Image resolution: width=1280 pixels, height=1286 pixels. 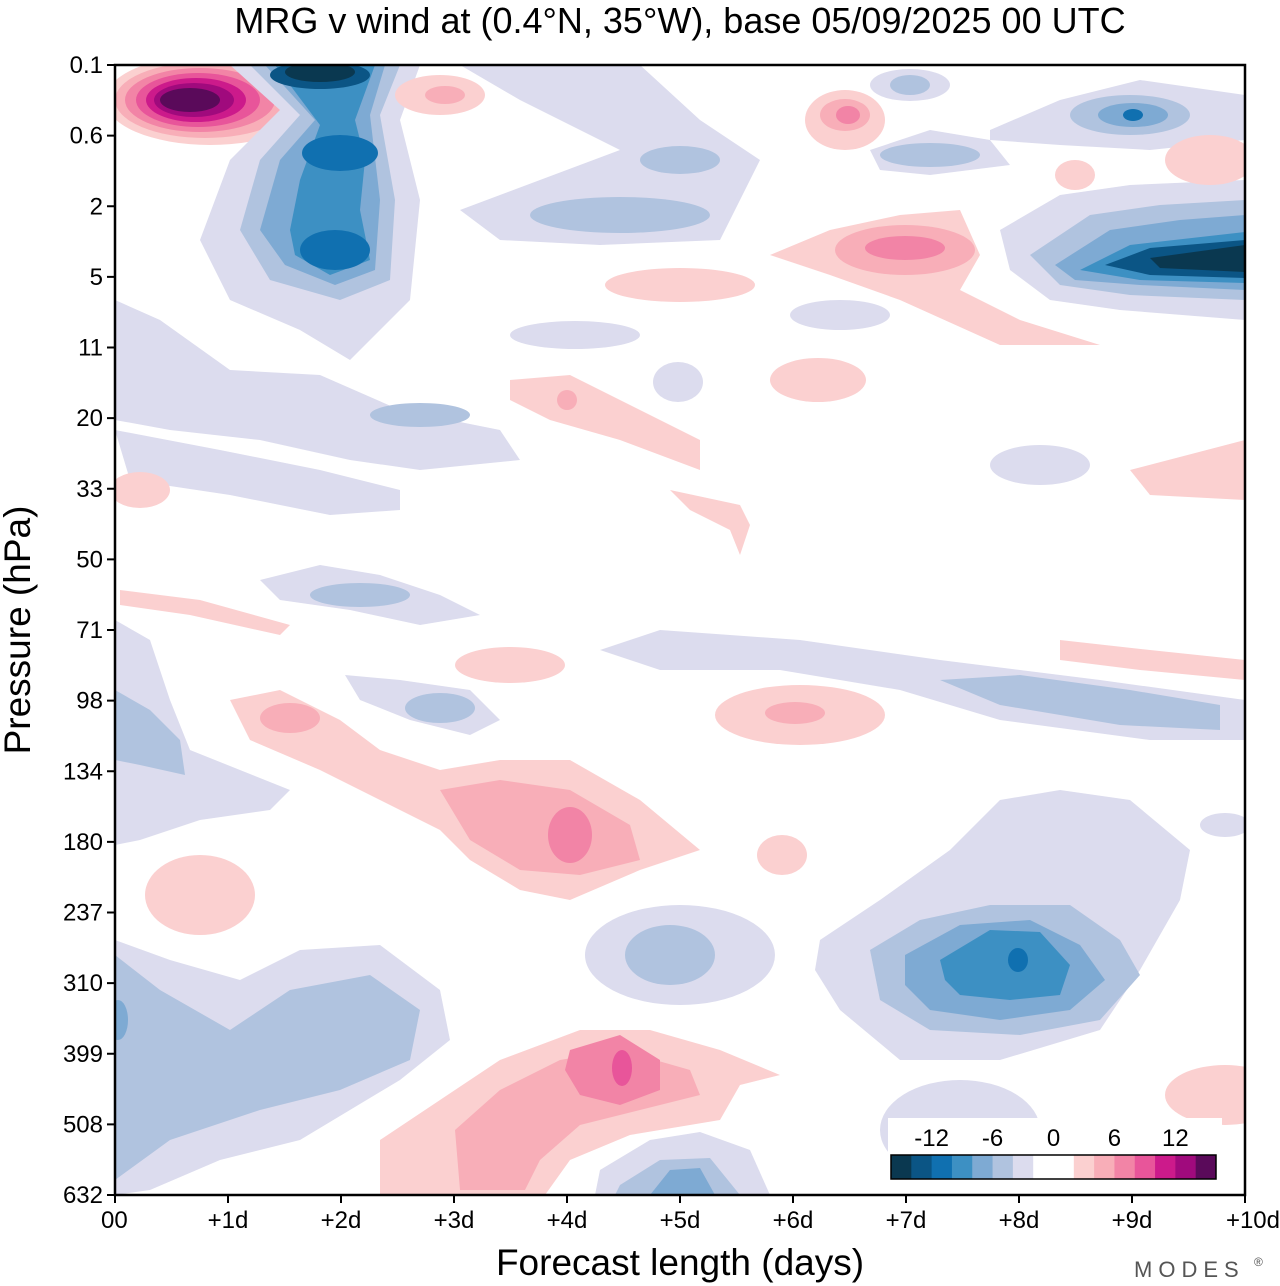 What do you see at coordinates (1019, 1220) in the screenshot?
I see `x-tick-label: +8d` at bounding box center [1019, 1220].